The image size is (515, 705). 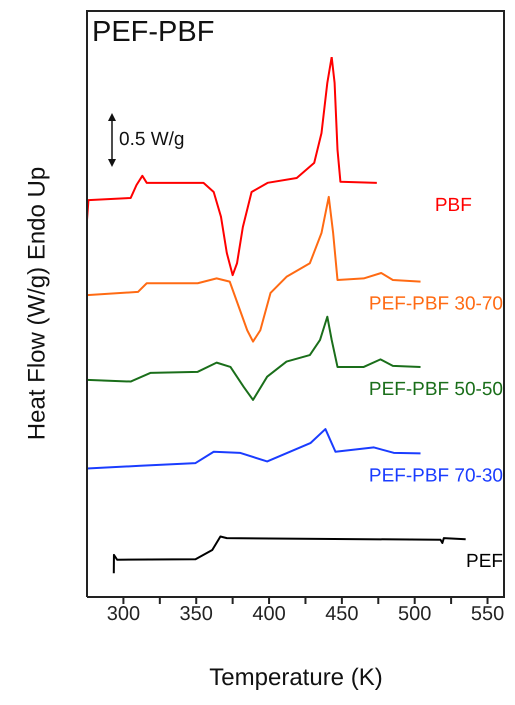 What do you see at coordinates (415, 614) in the screenshot?
I see `x-tick-label: 500` at bounding box center [415, 614].